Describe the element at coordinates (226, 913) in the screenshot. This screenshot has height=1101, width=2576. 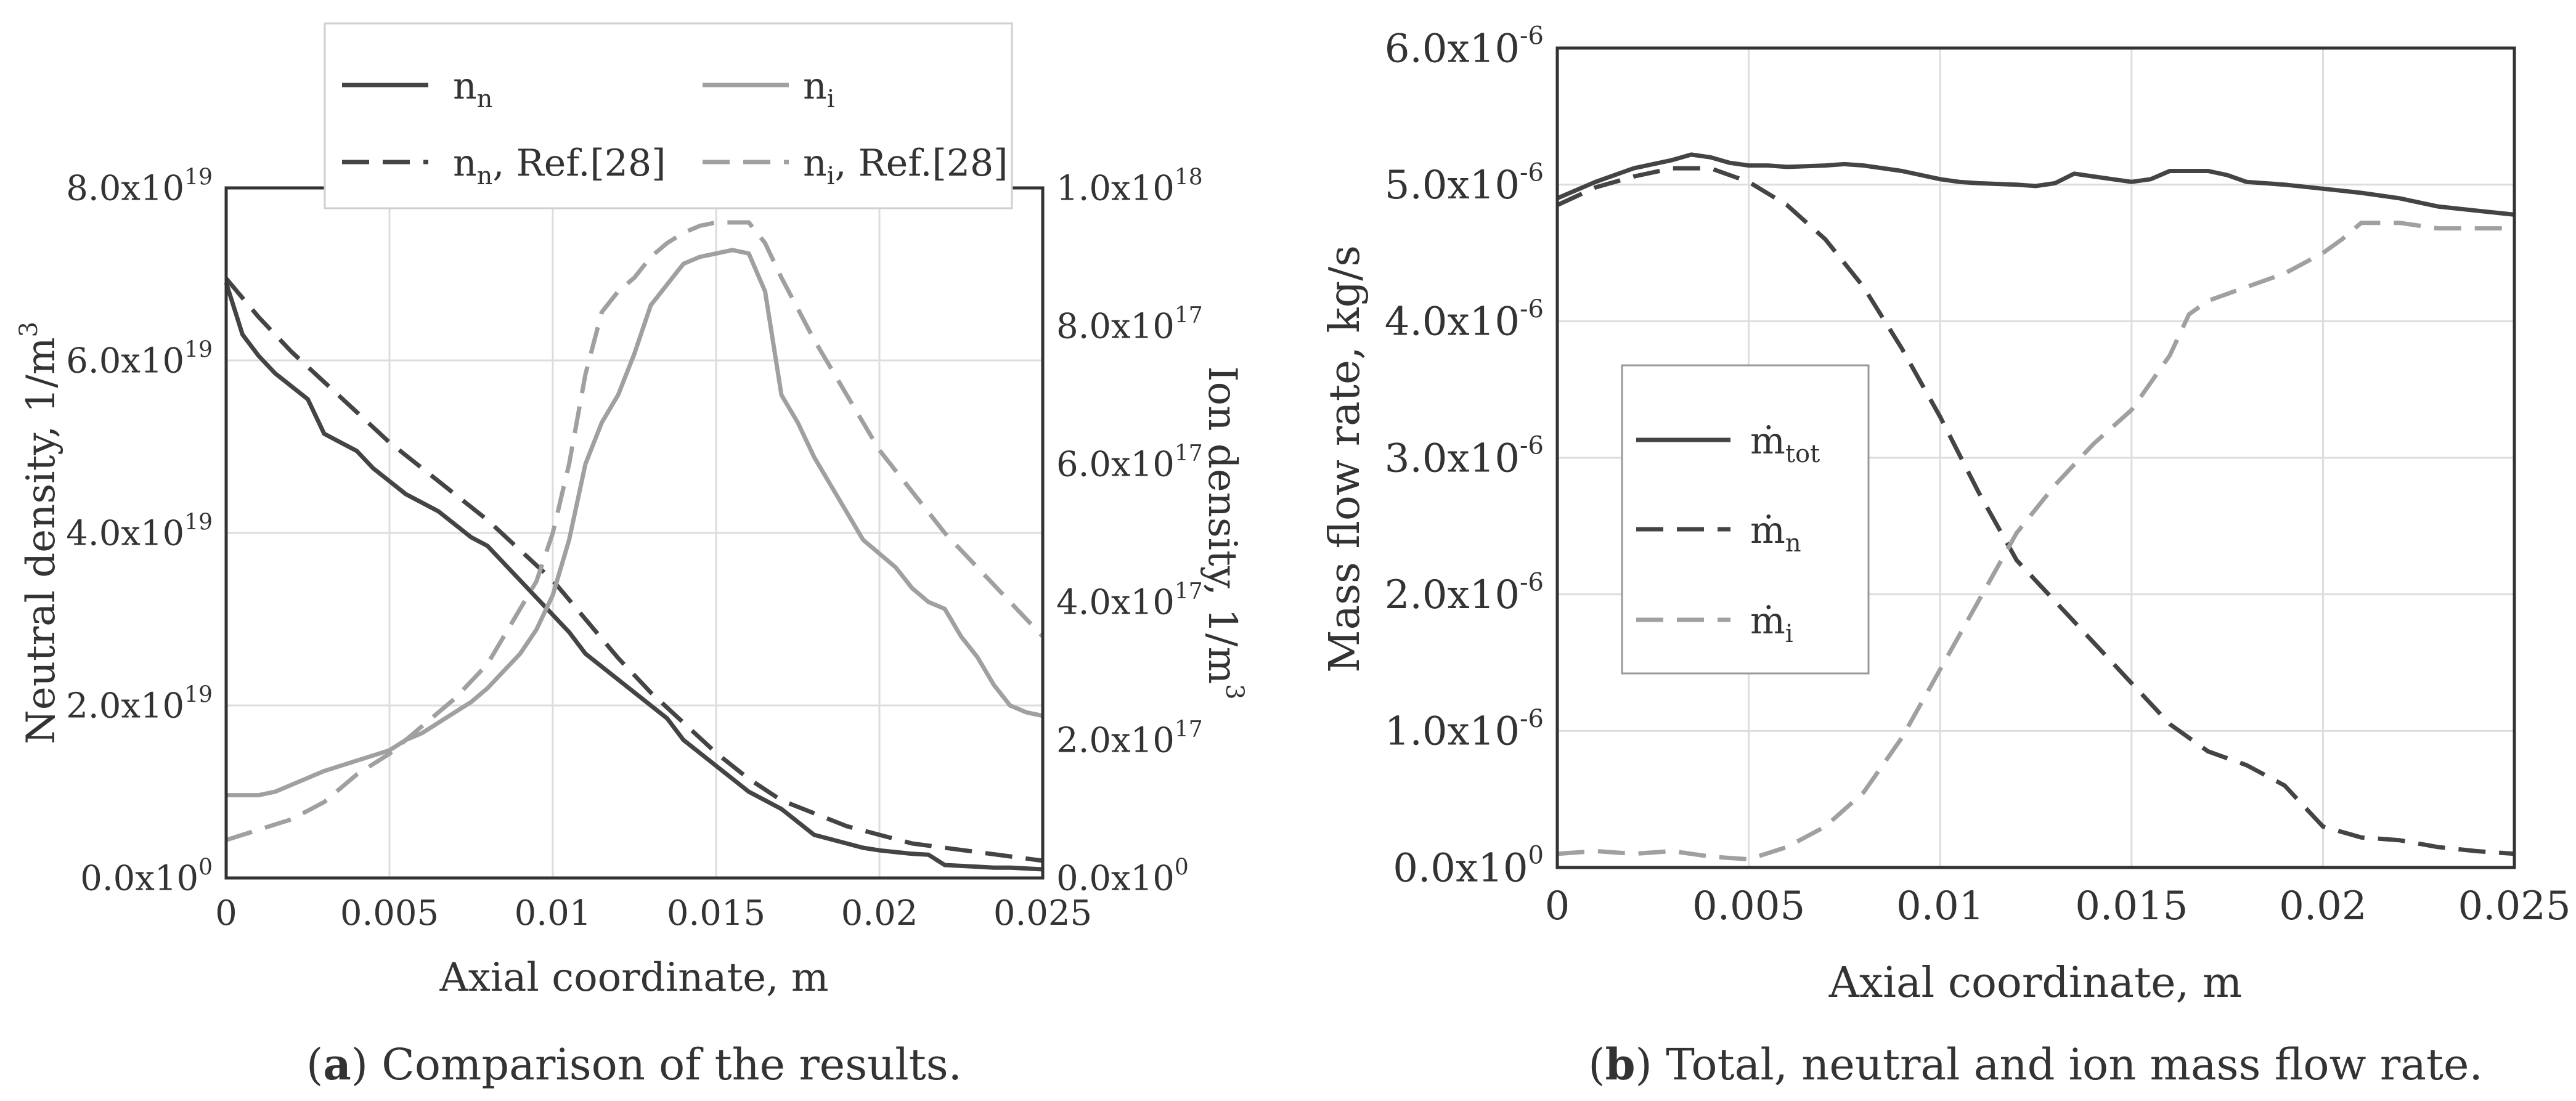
I see `a-x-tick-label: 0` at that location.